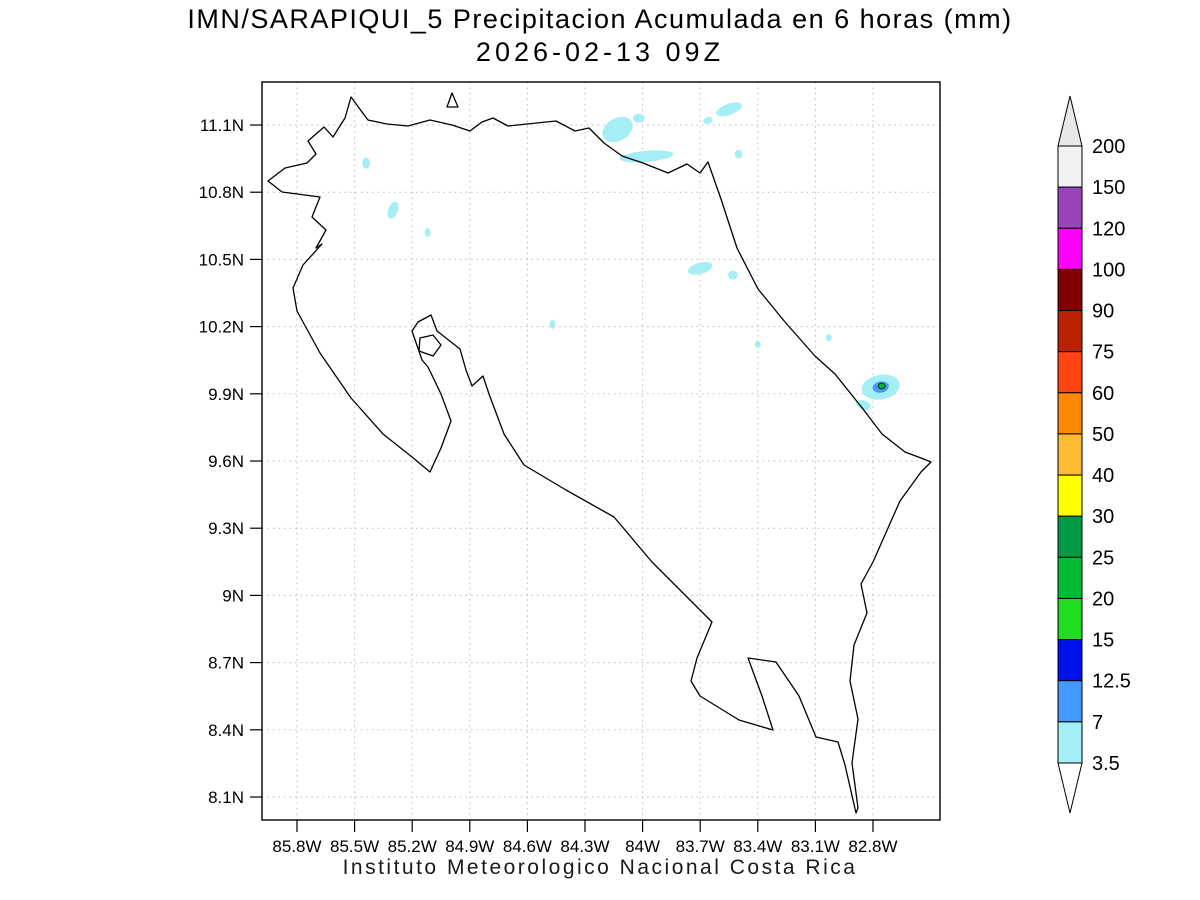  Describe the element at coordinates (584, 846) in the screenshot. I see `lon-tick-label: 84.3W` at that location.